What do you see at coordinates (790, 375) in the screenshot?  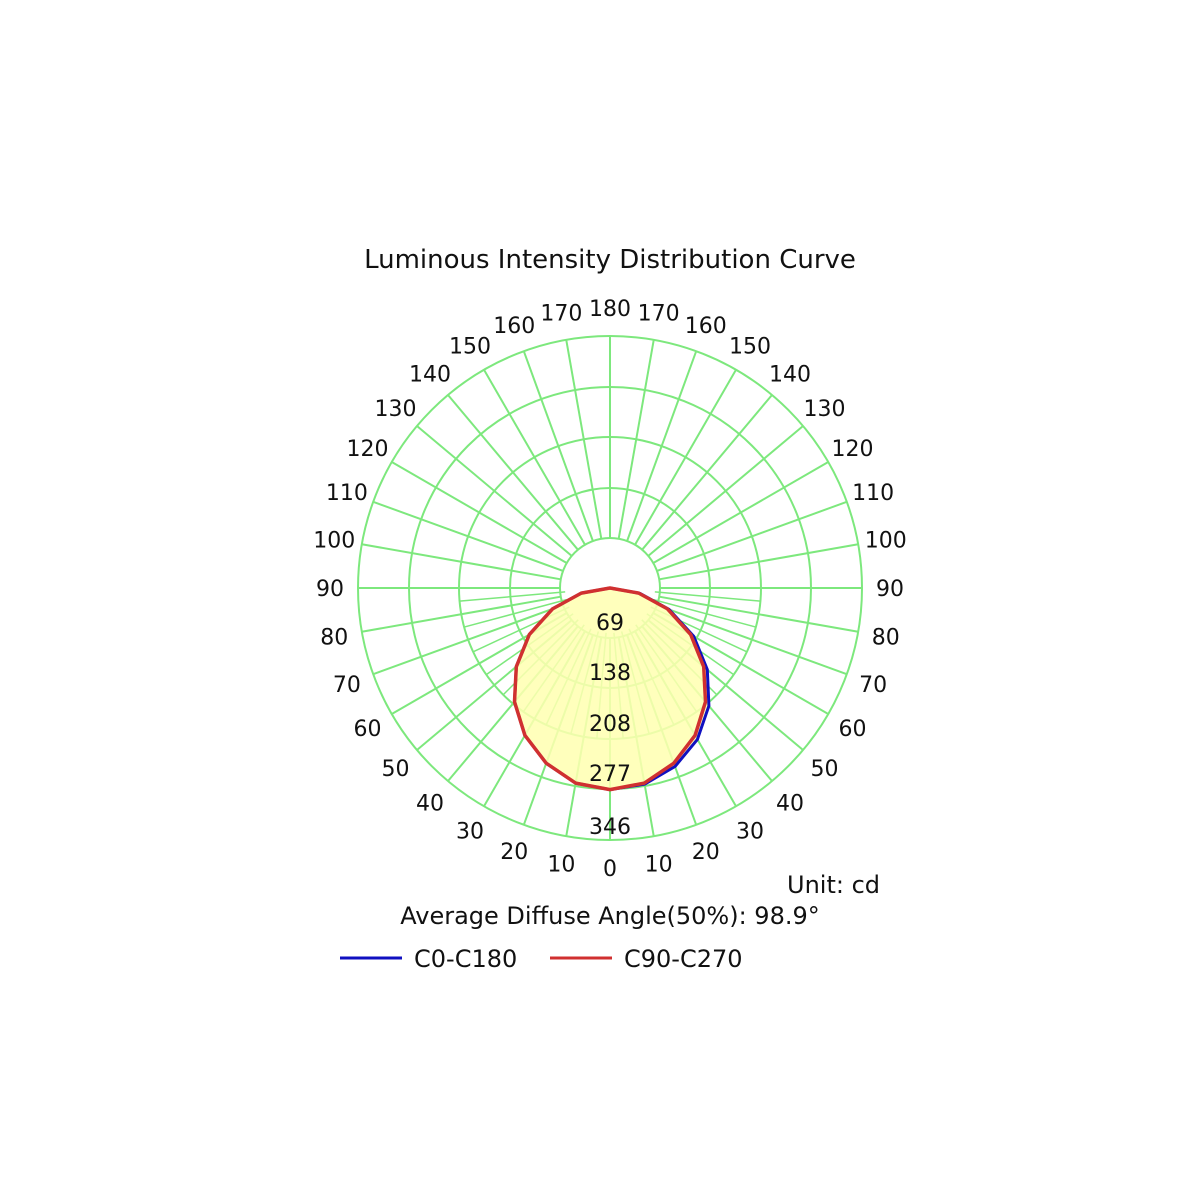 I see `angle-label-right-140: 140` at bounding box center [790, 375].